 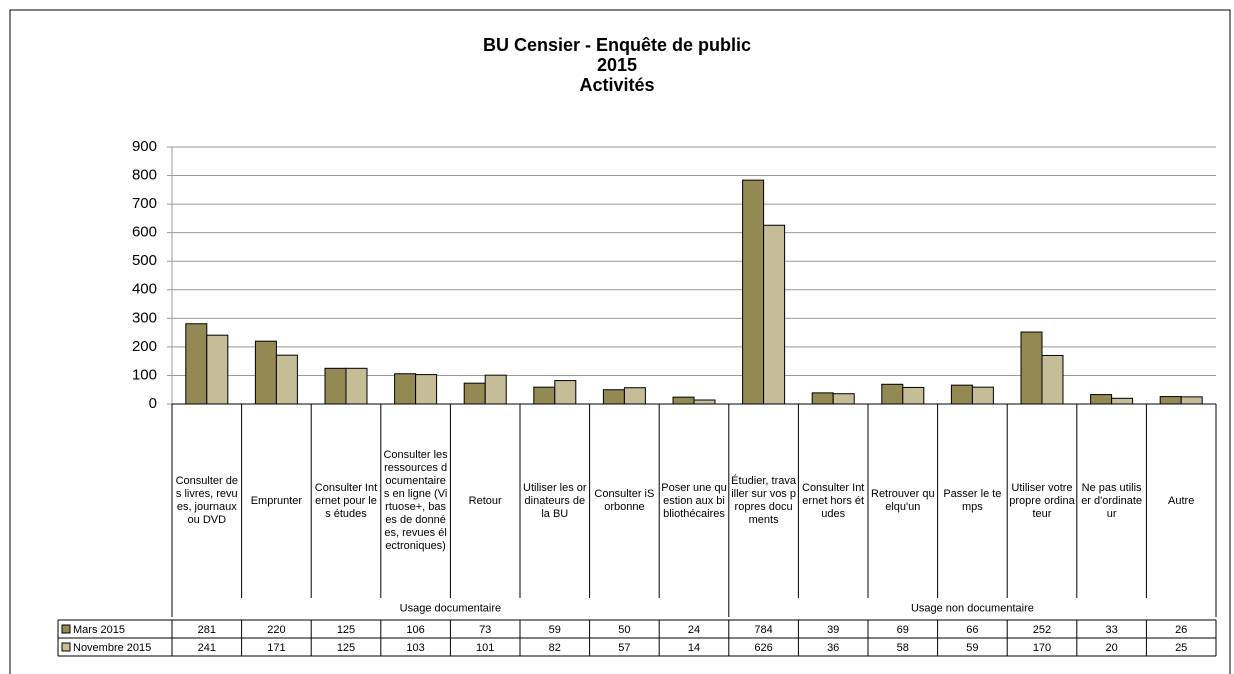 I want to click on x-tick-label: Consulter Internet hors études, so click(x=833, y=500).